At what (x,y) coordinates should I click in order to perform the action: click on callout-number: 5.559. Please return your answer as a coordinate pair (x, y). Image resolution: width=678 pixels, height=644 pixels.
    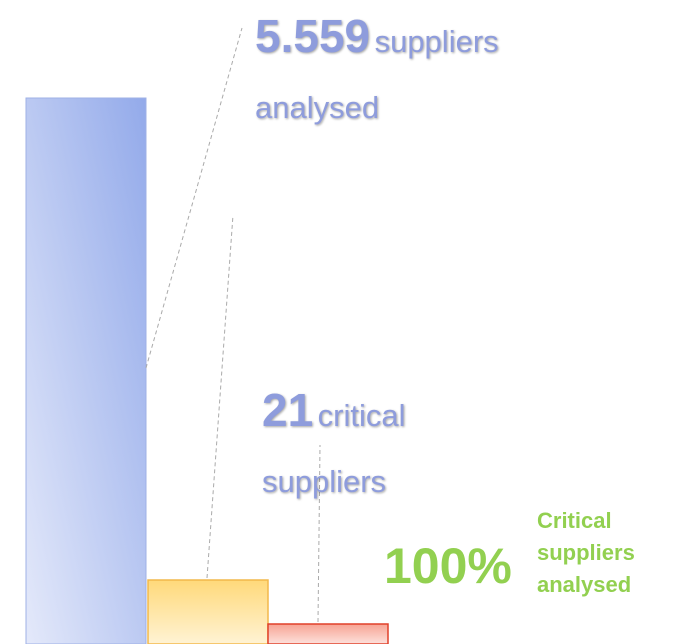
    Looking at the image, I should click on (313, 36).